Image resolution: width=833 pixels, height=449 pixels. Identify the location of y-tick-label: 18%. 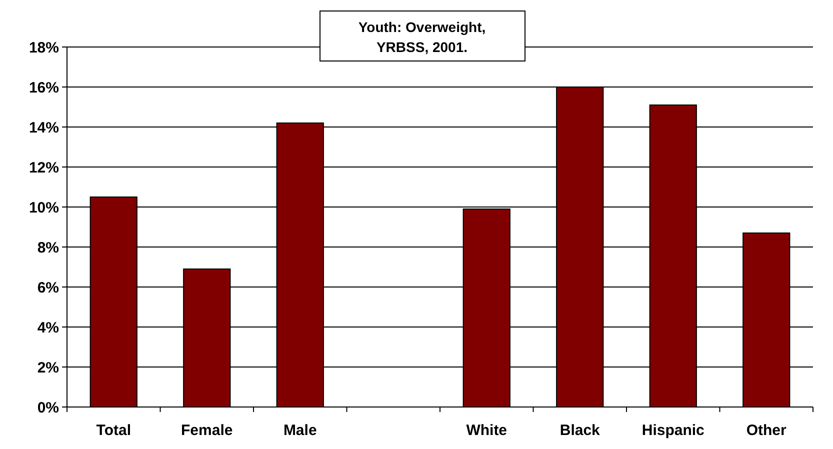
(43, 47).